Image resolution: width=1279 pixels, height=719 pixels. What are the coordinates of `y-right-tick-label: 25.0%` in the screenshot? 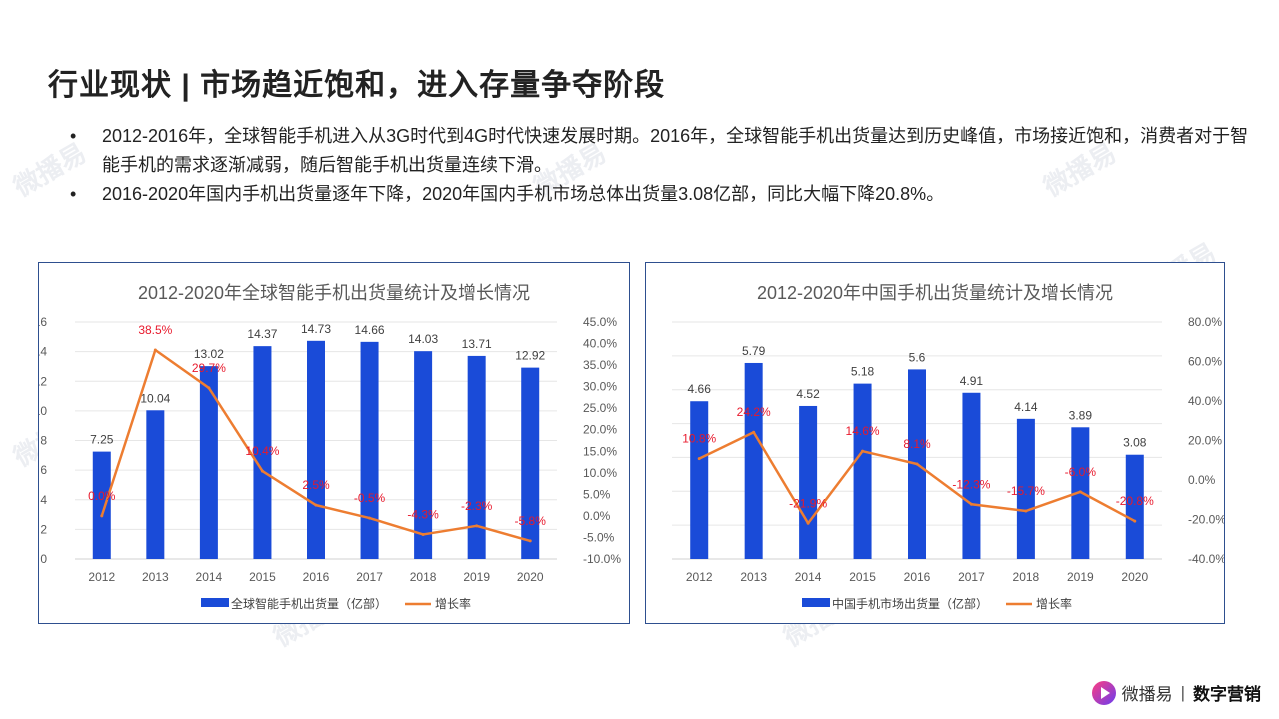 It's located at (600, 408).